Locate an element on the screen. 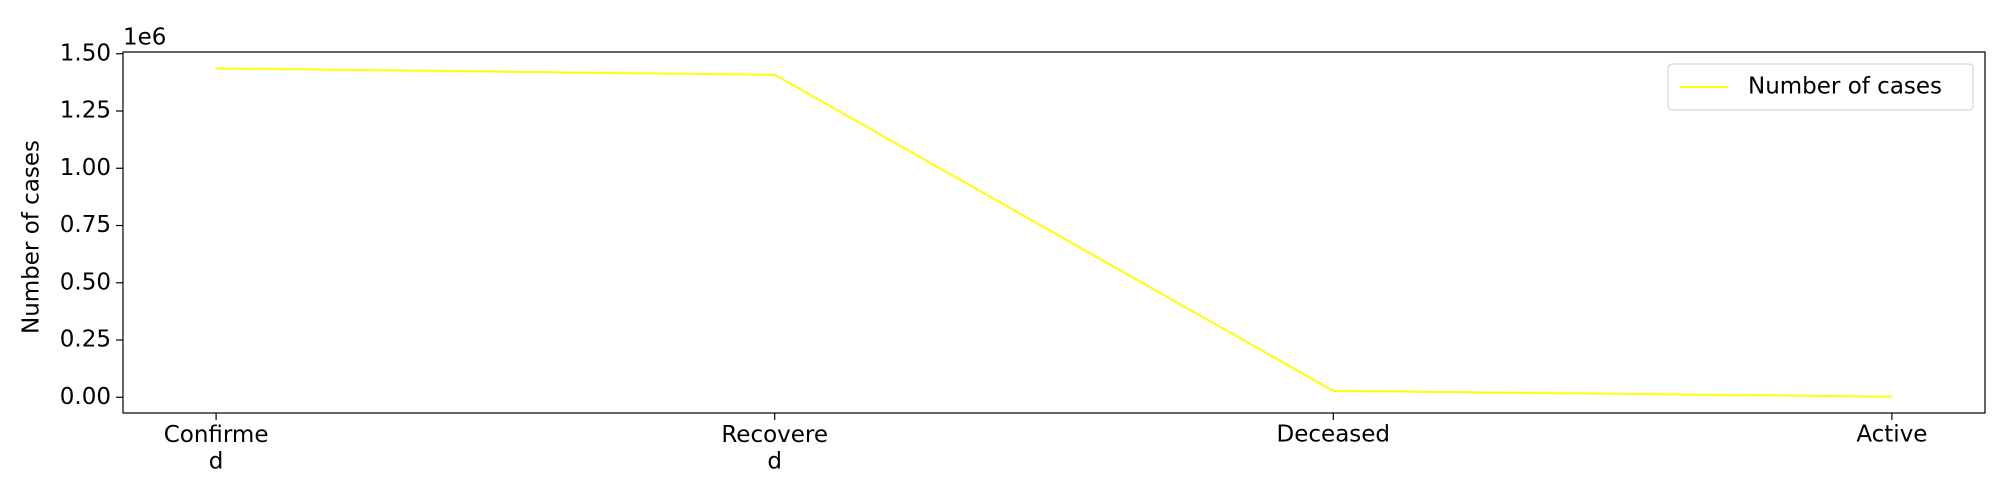 Image resolution: width=2000 pixels, height=500 pixels. y-tick-label: 0.50 is located at coordinates (85, 282).